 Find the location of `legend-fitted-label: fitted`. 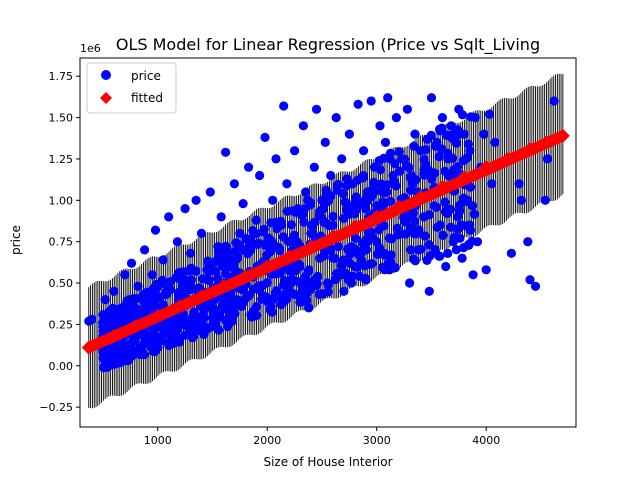

legend-fitted-label: fitted is located at coordinates (147, 98).